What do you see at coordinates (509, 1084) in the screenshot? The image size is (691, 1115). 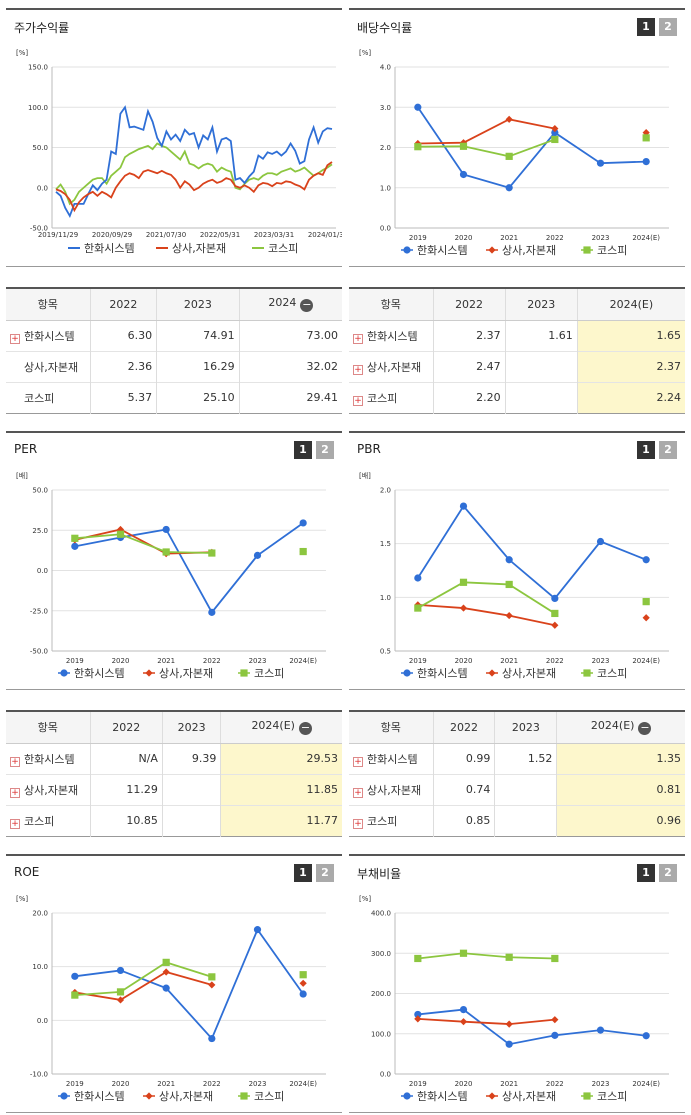 I see `x-tick-label: 2021` at bounding box center [509, 1084].